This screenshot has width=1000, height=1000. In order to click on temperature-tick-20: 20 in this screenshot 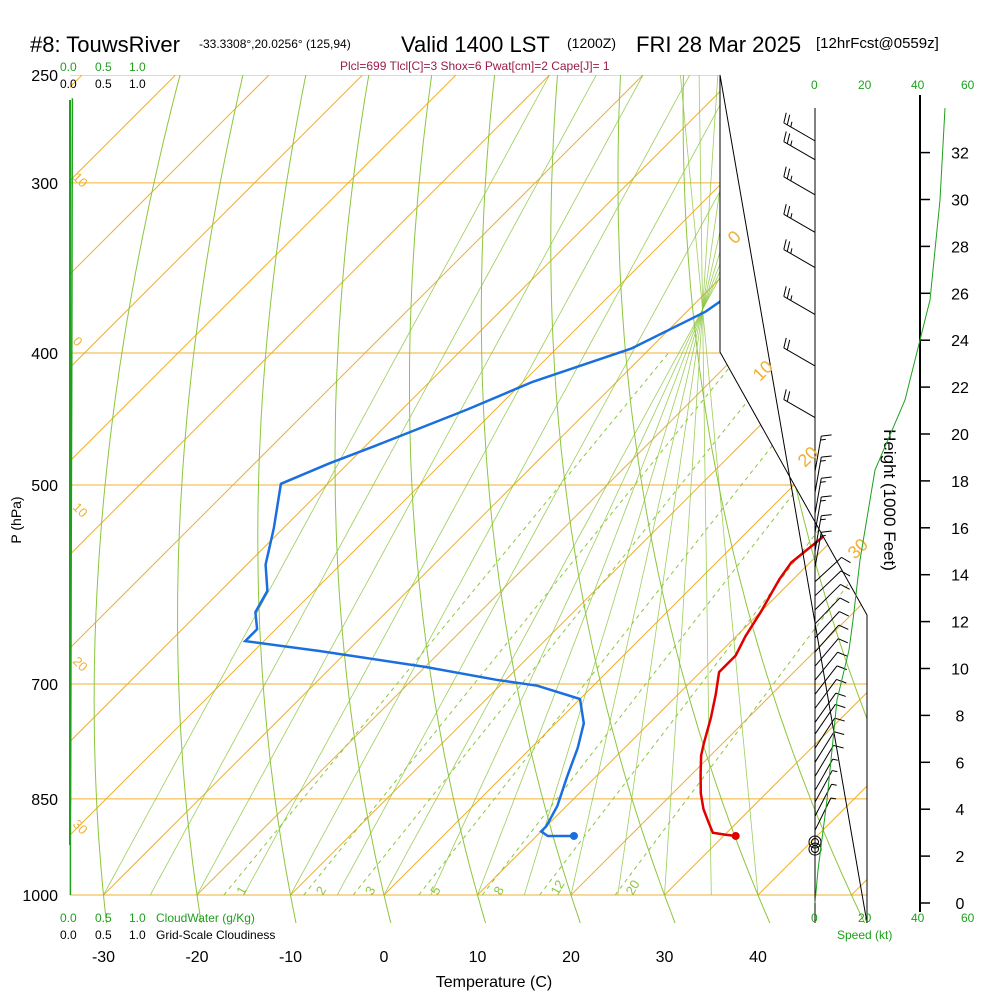, I will do `click(571, 957)`.